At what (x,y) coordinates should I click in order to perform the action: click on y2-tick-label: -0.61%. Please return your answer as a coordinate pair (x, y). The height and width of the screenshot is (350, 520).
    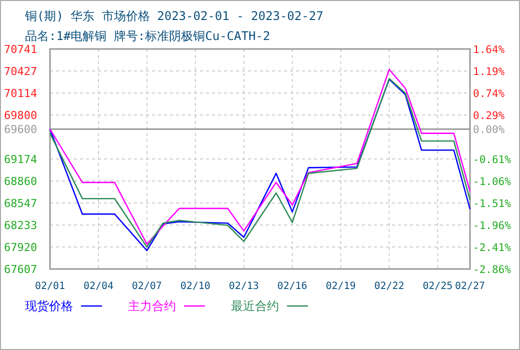
    Looking at the image, I should click on (492, 160).